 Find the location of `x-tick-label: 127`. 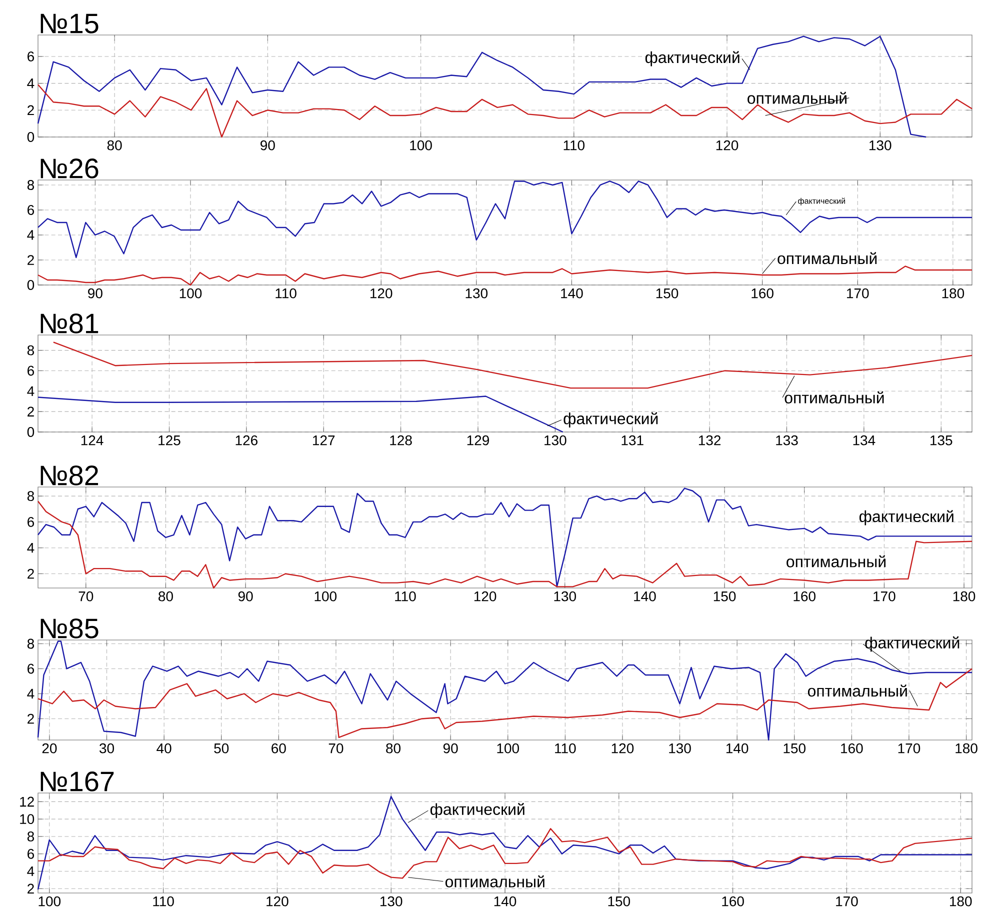

x-tick-label: 127 is located at coordinates (323, 440).